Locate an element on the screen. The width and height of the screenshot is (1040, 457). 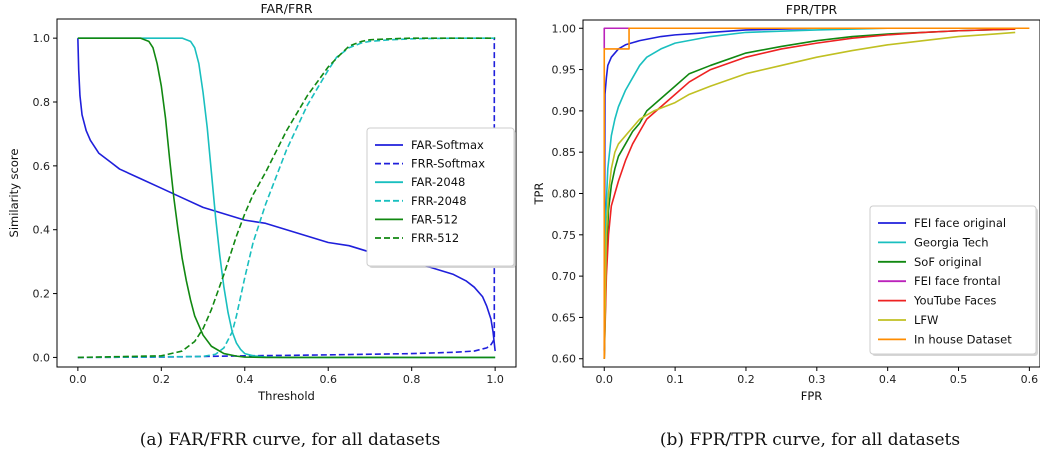
legend-entry: FEI face original is located at coordinates (960, 223).